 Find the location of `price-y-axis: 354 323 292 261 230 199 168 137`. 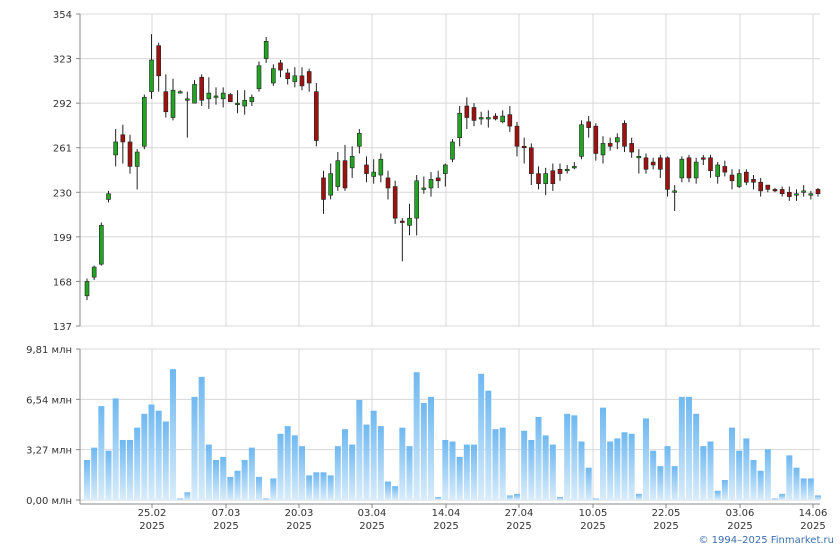

price-y-axis: 354 323 292 261 230 199 168 137 is located at coordinates (67, 171).